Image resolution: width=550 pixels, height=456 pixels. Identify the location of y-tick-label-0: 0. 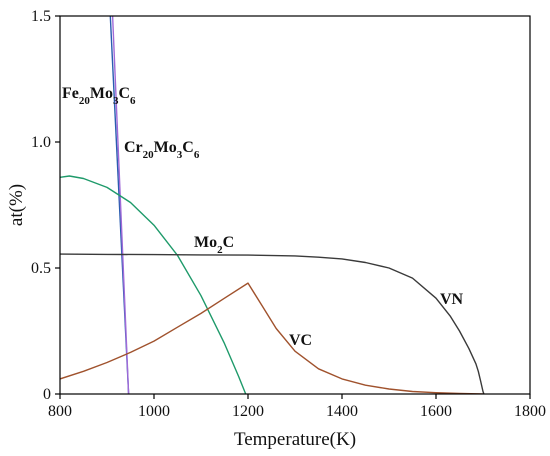
(47, 394).